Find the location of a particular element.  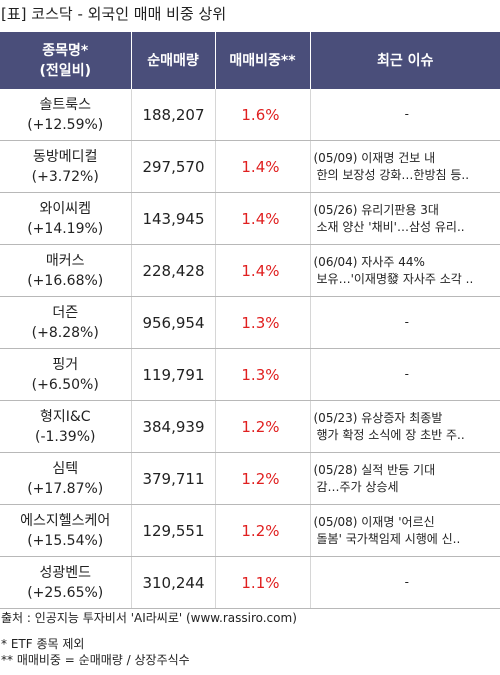

header-stock-name-line1: 종목명* is located at coordinates (65, 50).